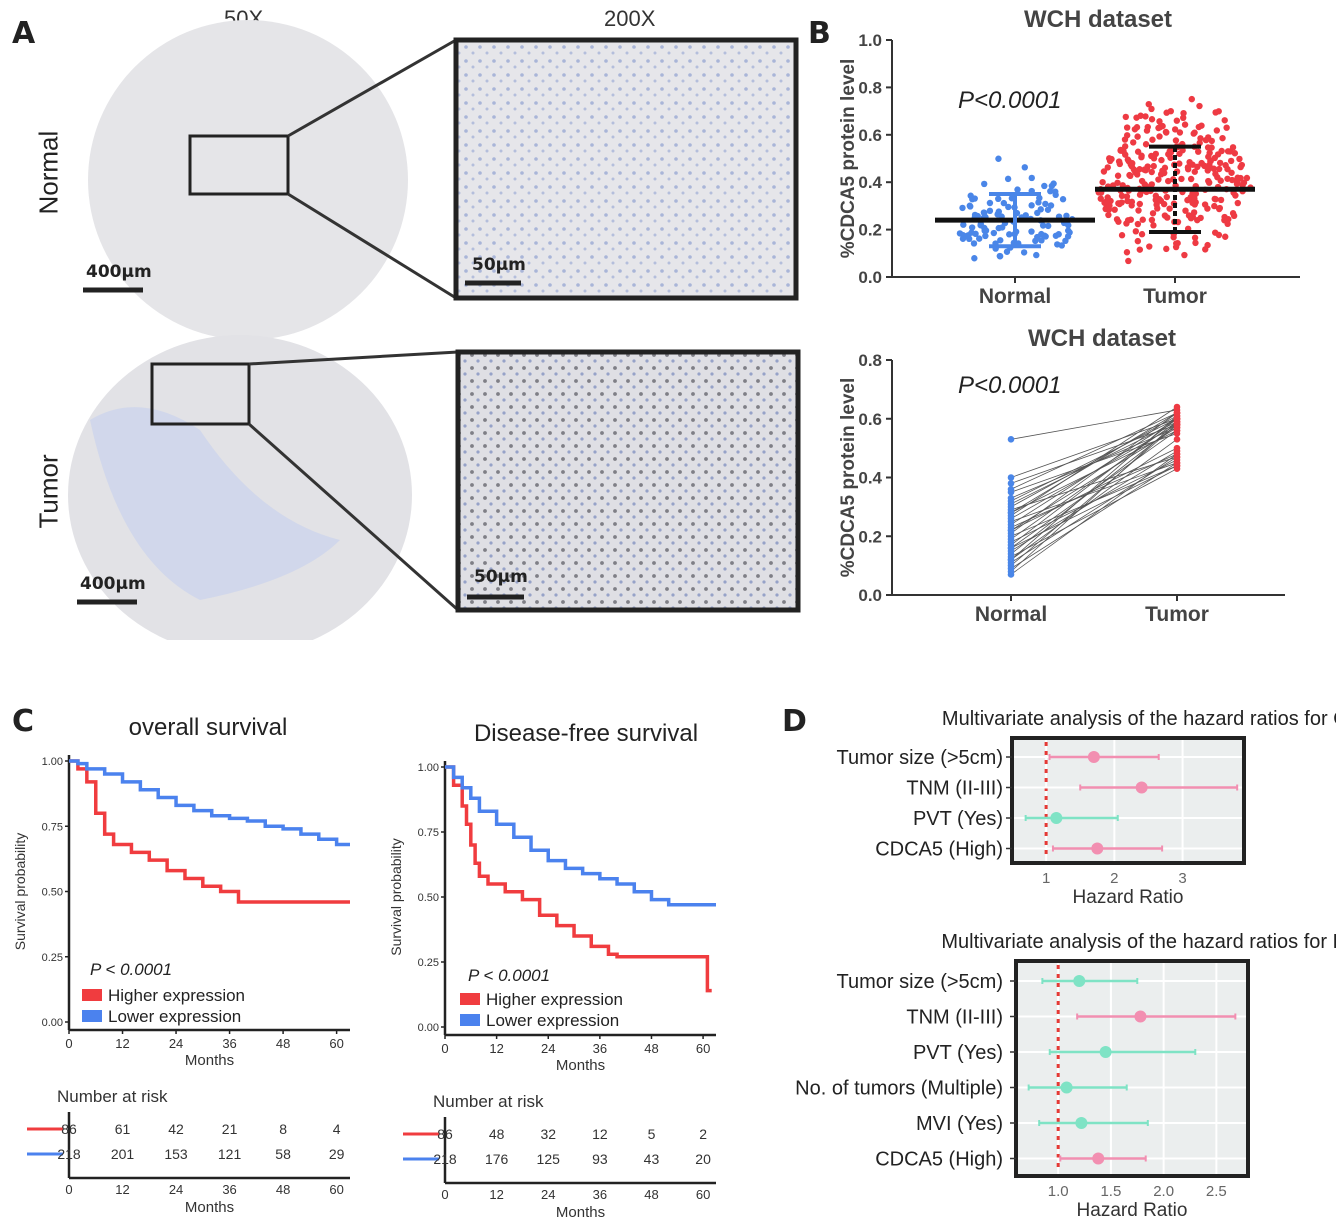 The image size is (1336, 1228). I want to click on p-value-annotation: P < 0.0001, so click(131, 969).